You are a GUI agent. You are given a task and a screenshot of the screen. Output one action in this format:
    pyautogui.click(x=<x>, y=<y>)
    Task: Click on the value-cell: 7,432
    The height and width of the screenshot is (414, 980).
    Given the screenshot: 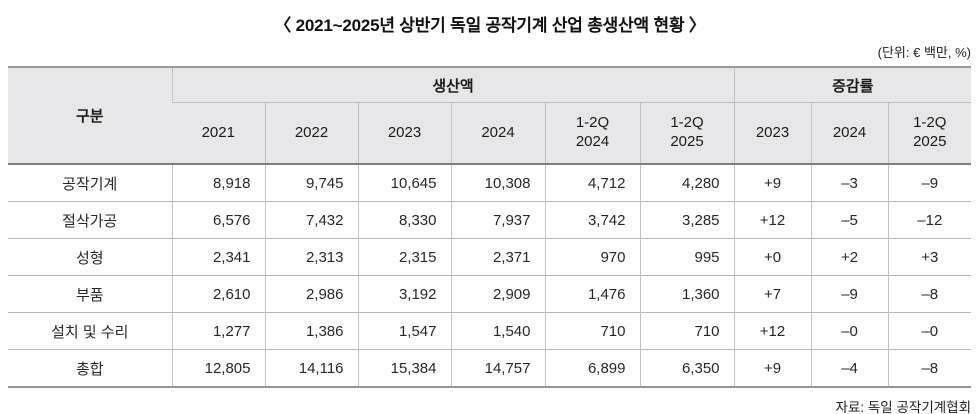 What is the action you would take?
    pyautogui.click(x=311, y=220)
    